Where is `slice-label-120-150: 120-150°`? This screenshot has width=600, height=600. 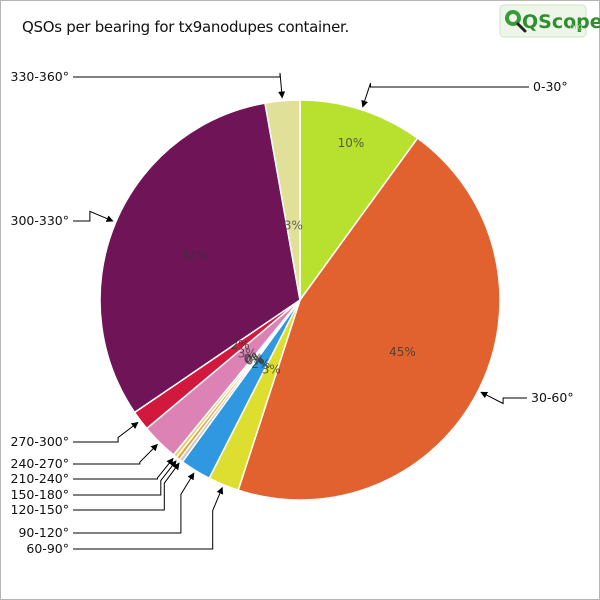
slice-label-120-150: 120-150° is located at coordinates (40, 509).